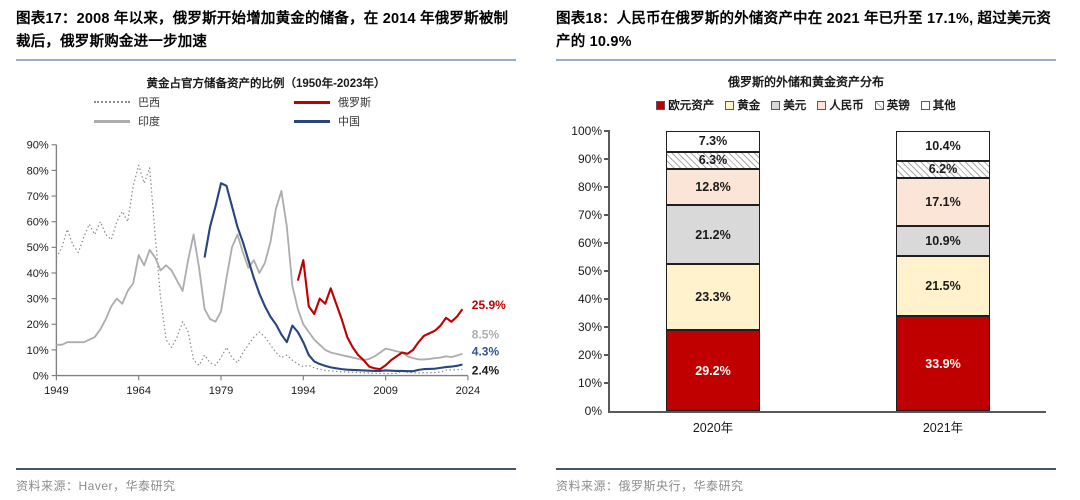  Describe the element at coordinates (266, 111) in the screenshot. I see `line-chart-legend: 巴西 俄罗斯印度 中国` at that location.